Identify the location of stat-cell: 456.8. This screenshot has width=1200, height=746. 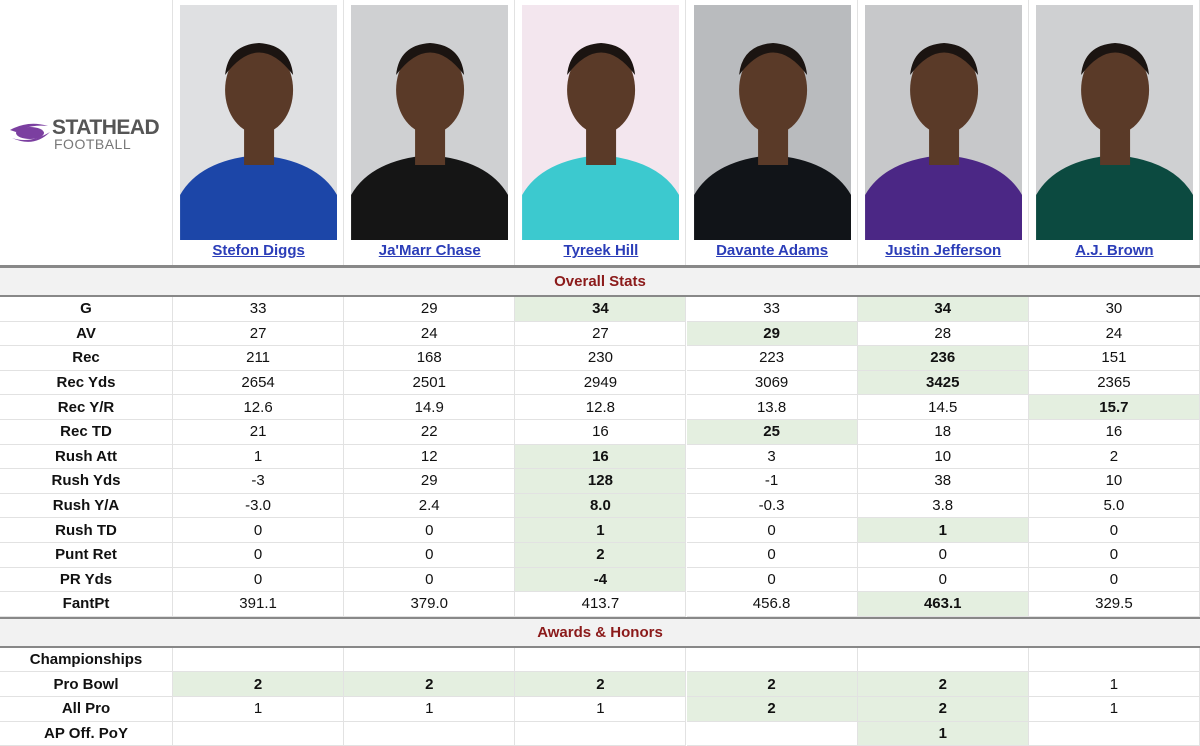
(772, 604).